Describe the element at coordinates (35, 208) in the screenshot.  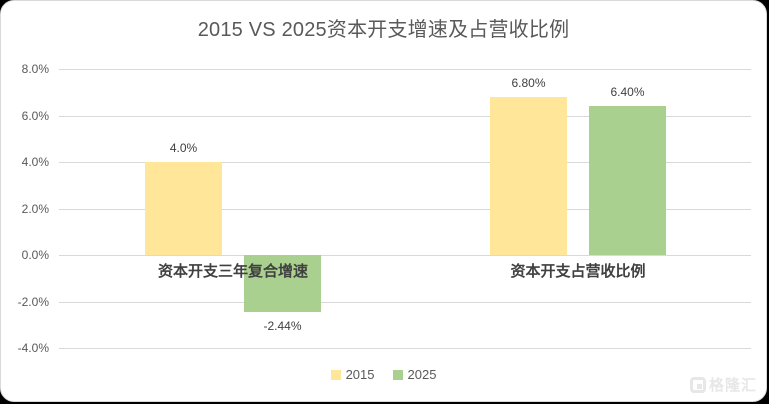
I see `y-axis-tick-label: 2.0%` at that location.